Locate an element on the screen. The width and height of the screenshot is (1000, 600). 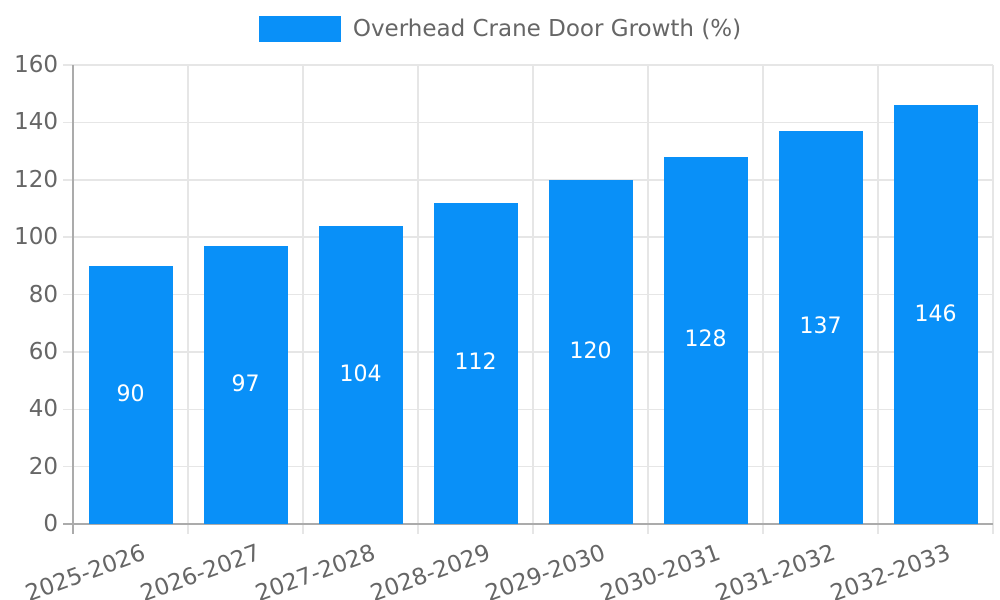
y-axis-label: 160 is located at coordinates (36, 65).